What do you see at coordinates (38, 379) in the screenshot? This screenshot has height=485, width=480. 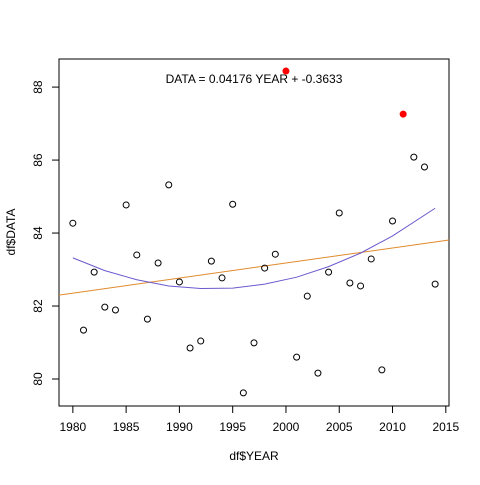 I see `y-tick-label: 80` at bounding box center [38, 379].